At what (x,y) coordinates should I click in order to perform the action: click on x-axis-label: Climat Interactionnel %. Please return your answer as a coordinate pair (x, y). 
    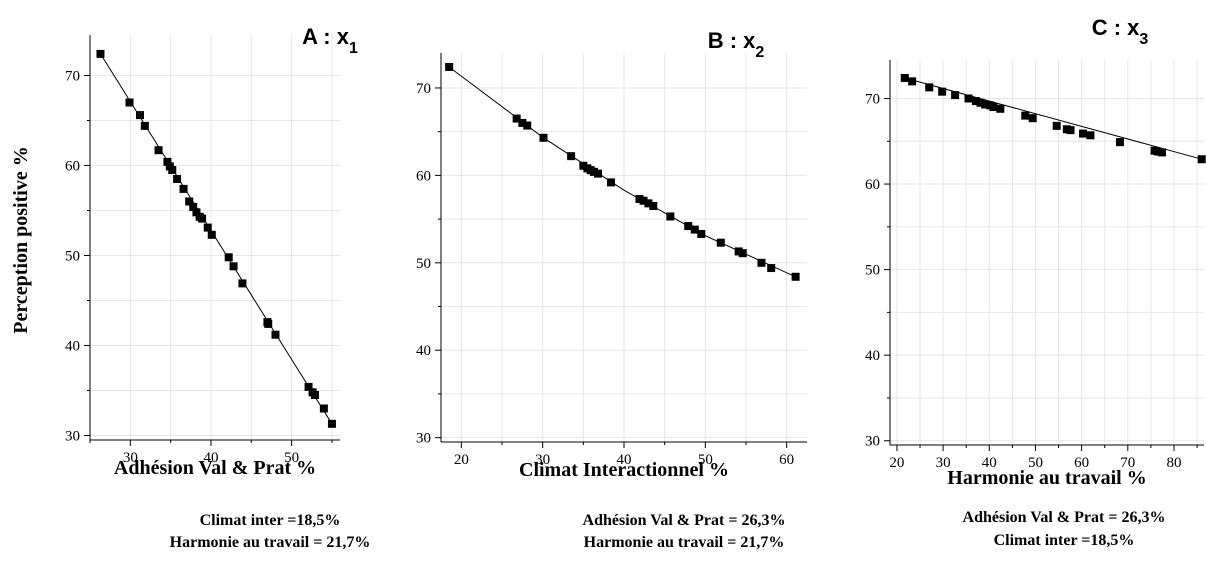
    Looking at the image, I should click on (624, 470).